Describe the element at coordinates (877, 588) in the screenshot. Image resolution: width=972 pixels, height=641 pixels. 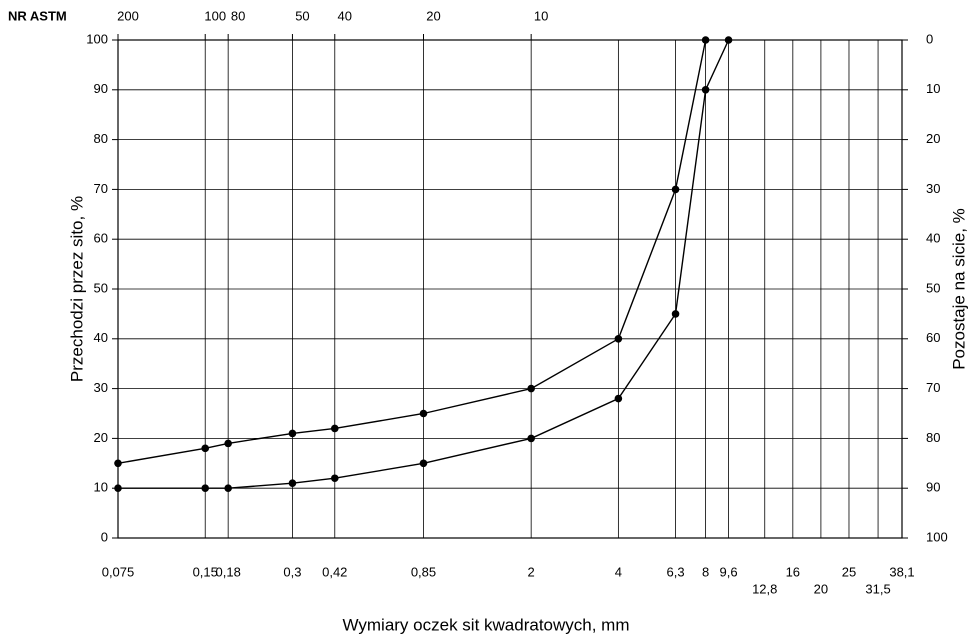
I see `x-tick-label: 31,5` at that location.